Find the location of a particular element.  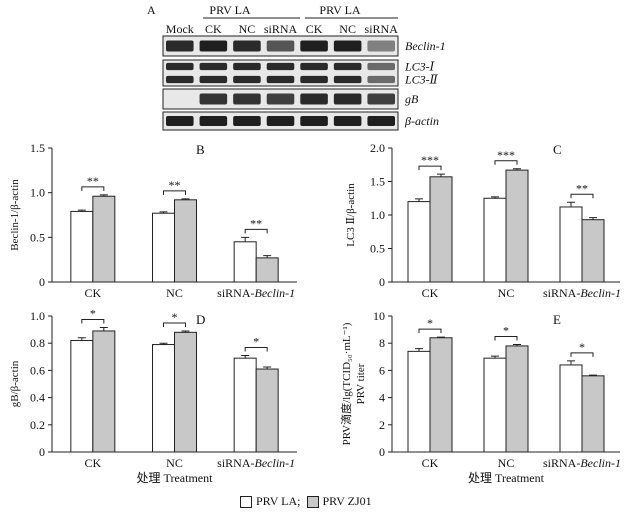

legend-item-prv-la: PRV LA; is located at coordinates (270, 501).